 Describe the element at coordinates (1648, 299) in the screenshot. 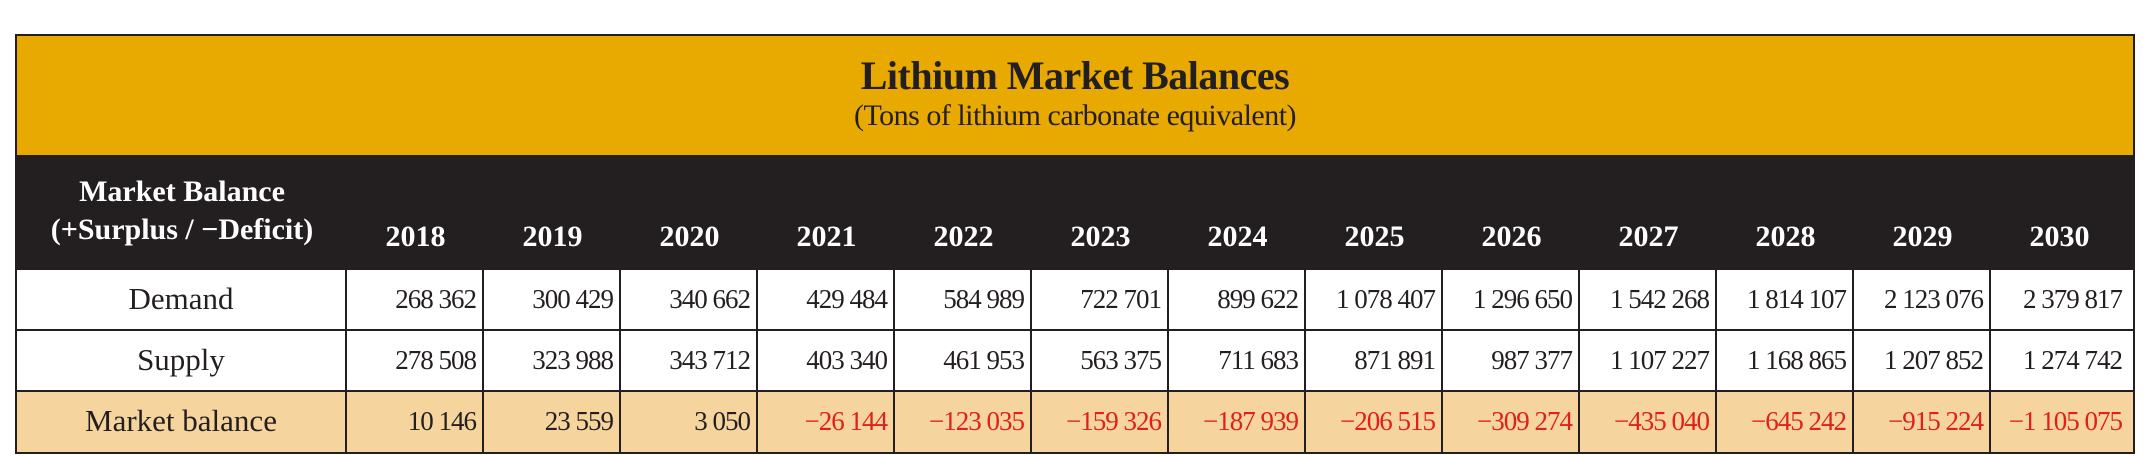

I see `value-cell: 1 542 268` at that location.